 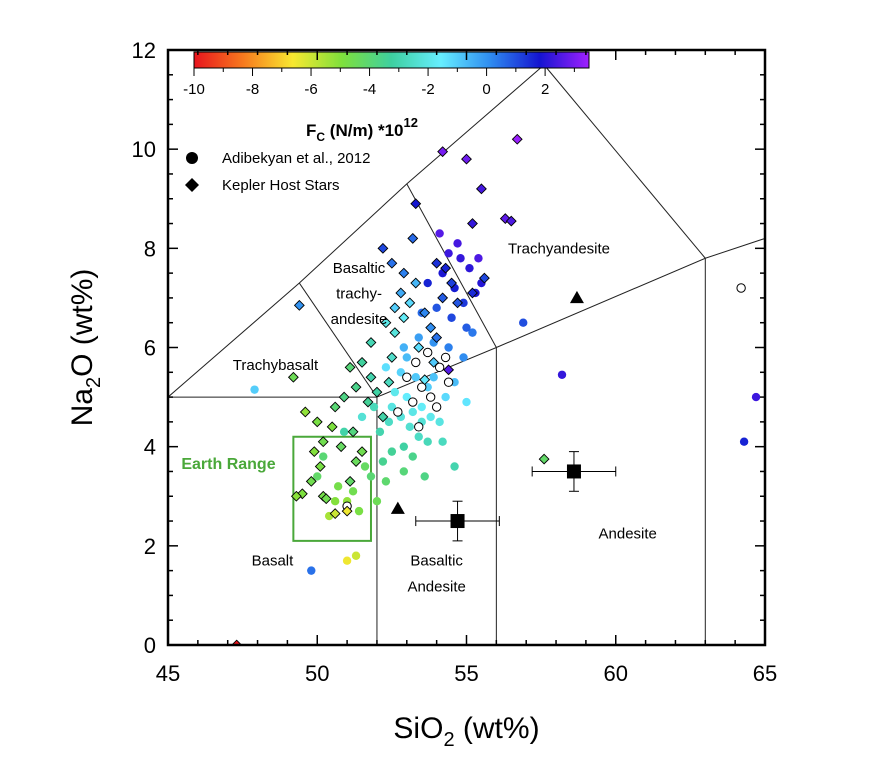 I want to click on colorbar-tick-label: -8, so click(x=252, y=89).